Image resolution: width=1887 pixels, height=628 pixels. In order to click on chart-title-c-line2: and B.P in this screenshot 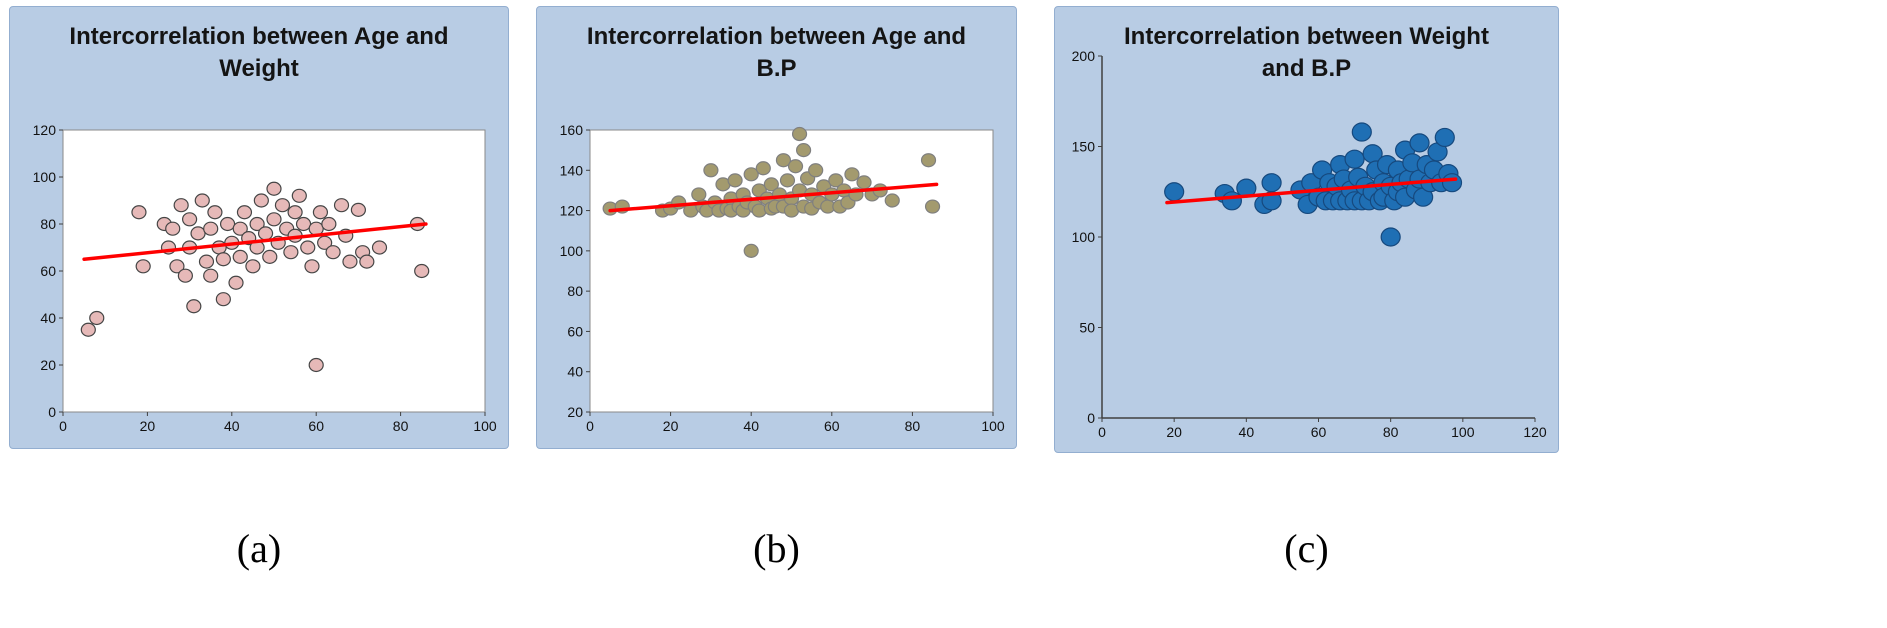, I will do `click(1306, 69)`.